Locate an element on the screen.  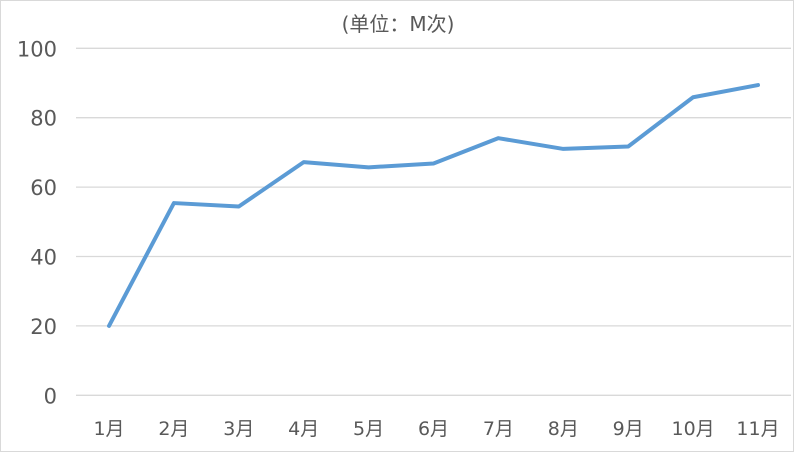
x-tick-label: 5月 is located at coordinates (368, 429).